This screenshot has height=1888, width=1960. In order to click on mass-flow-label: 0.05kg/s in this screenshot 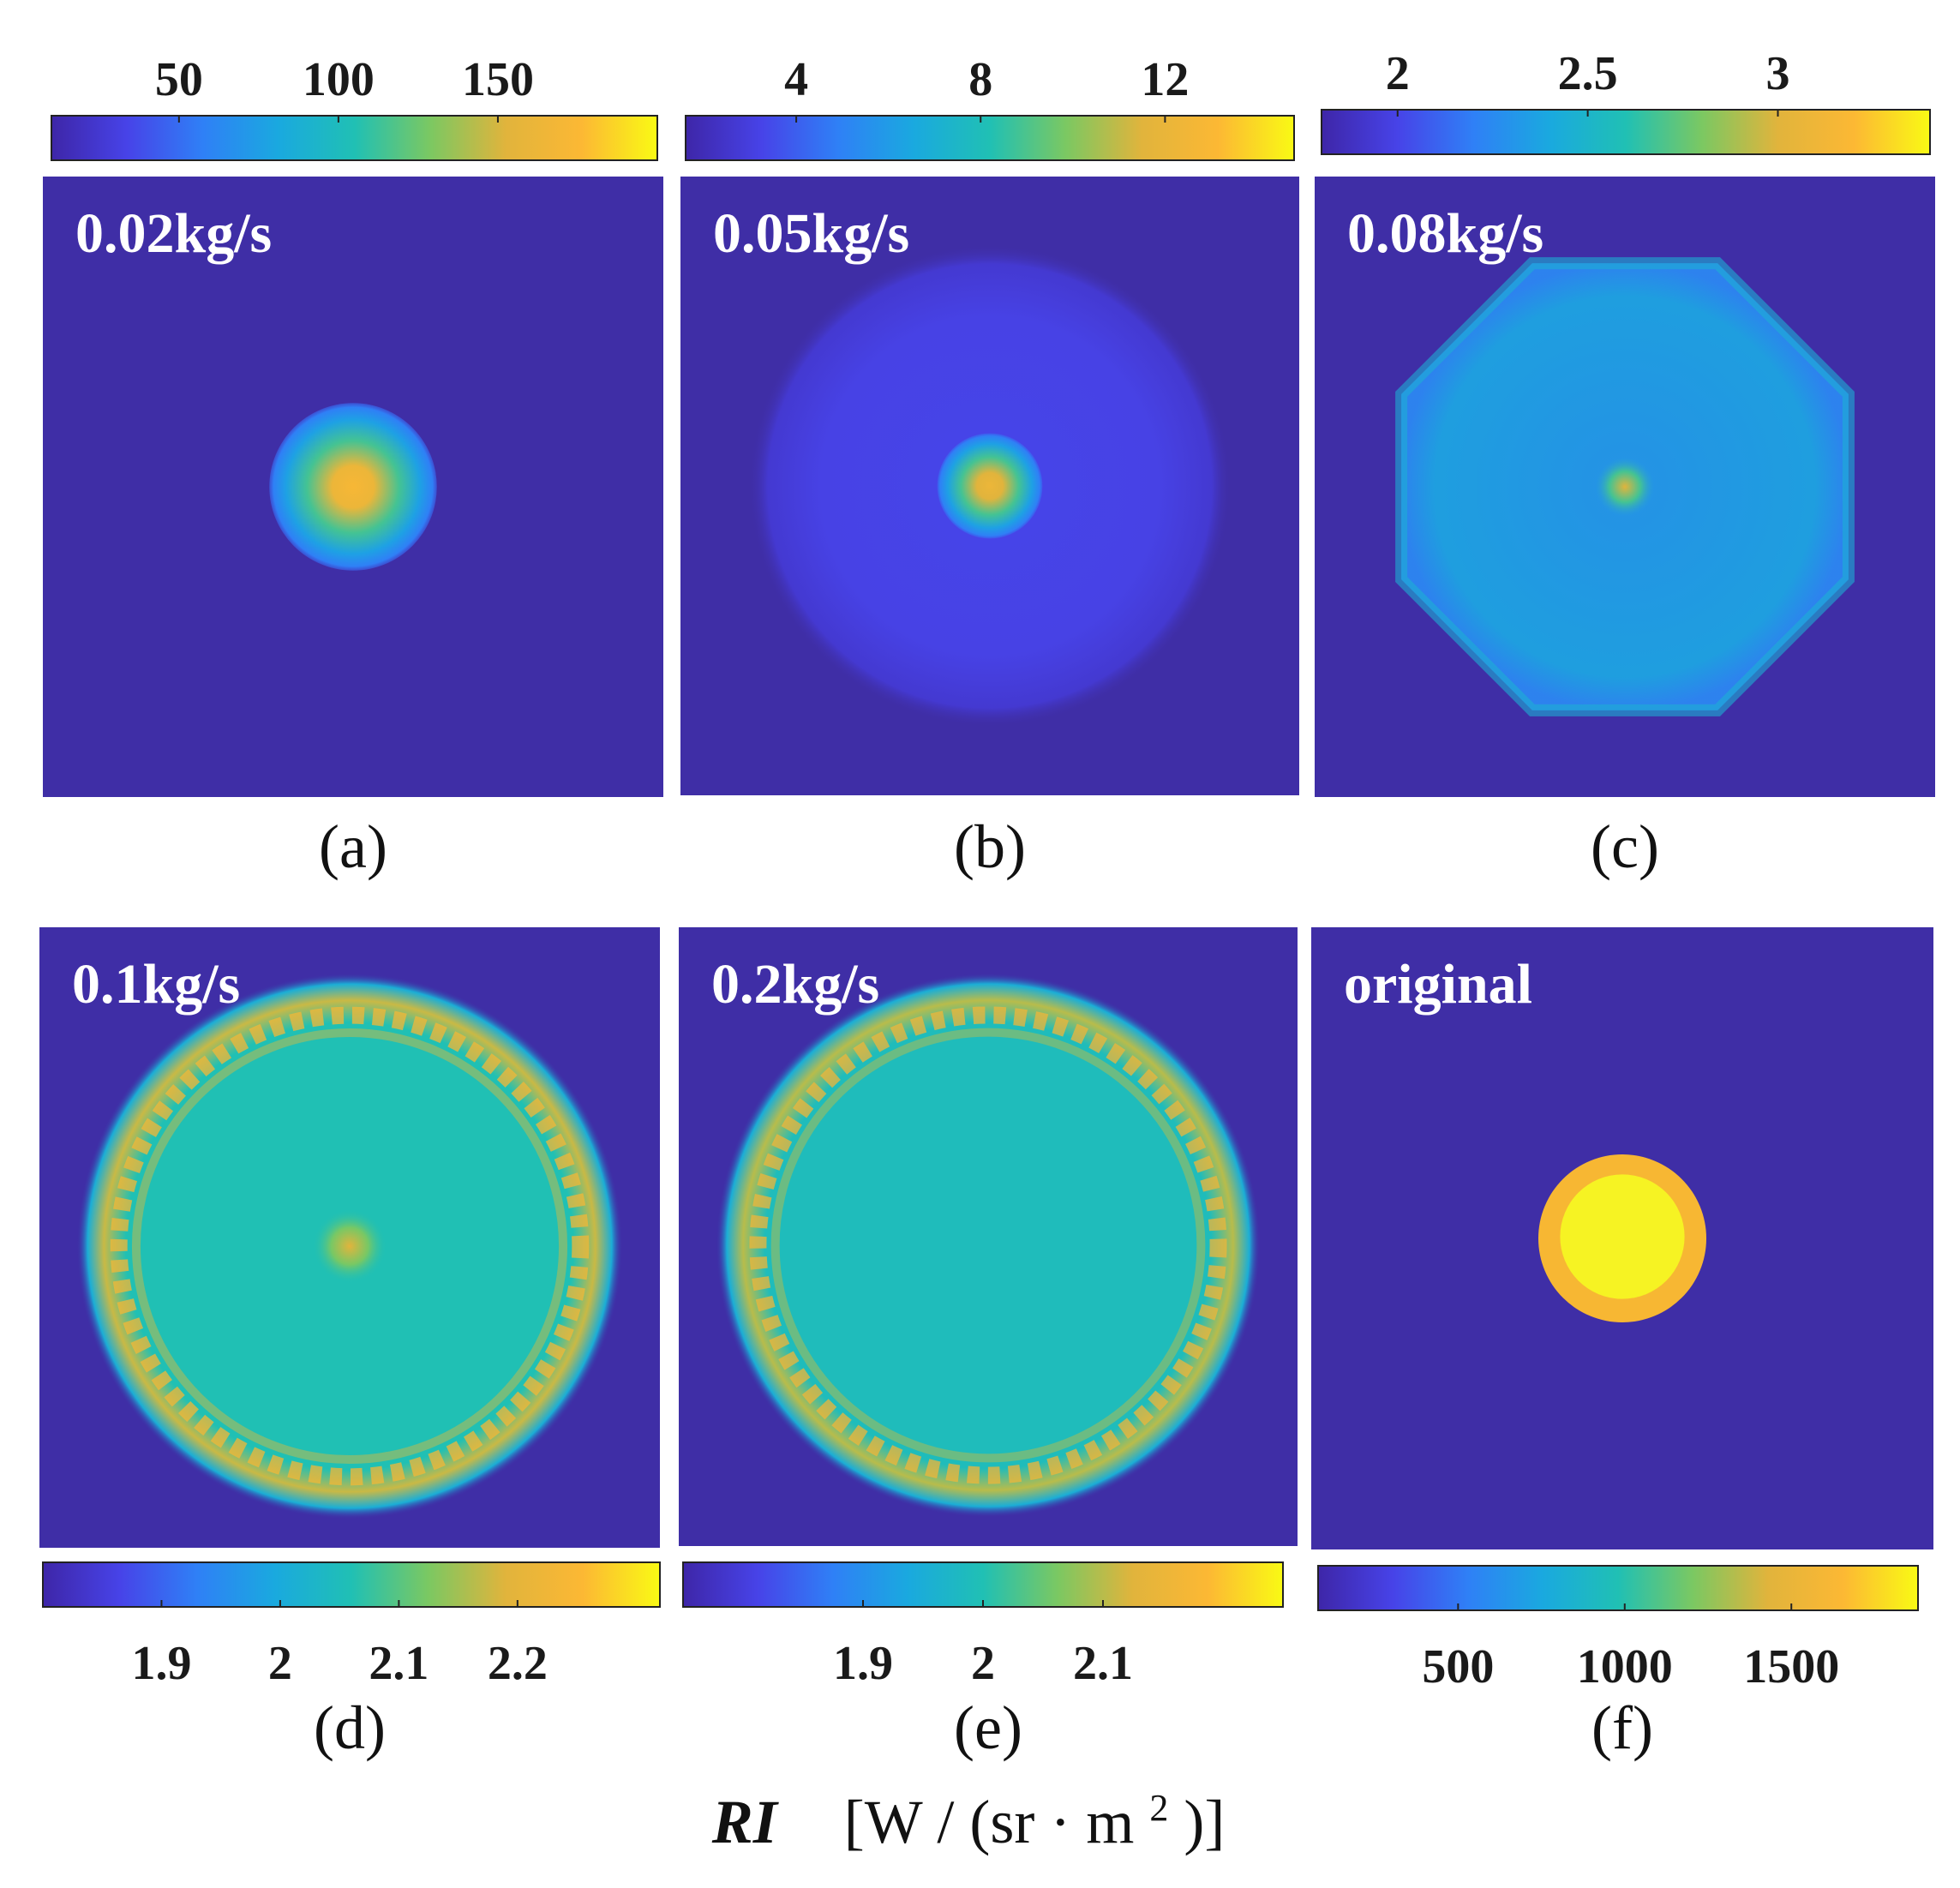, I will do `click(811, 234)`.